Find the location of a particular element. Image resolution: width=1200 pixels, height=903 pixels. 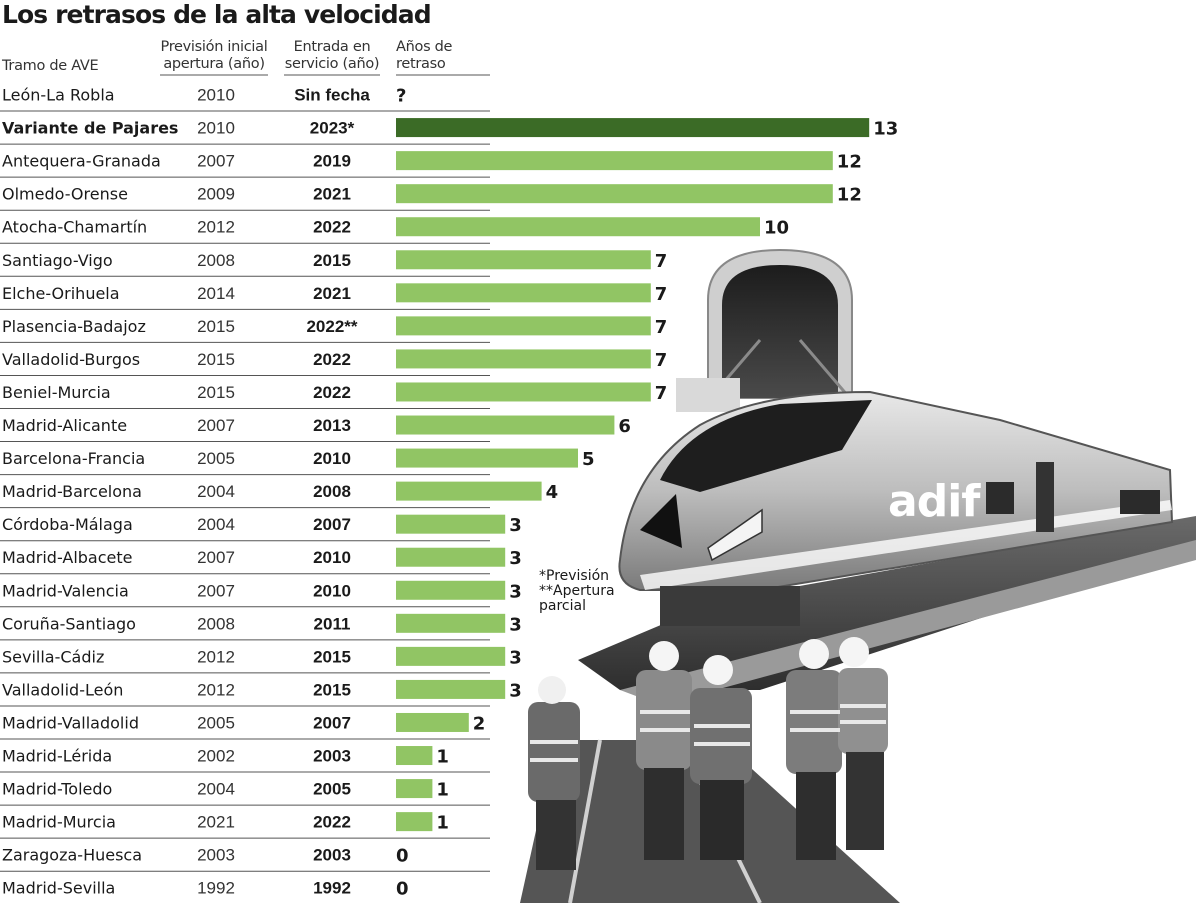

row-value-prevision: 2015 is located at coordinates (216, 359).